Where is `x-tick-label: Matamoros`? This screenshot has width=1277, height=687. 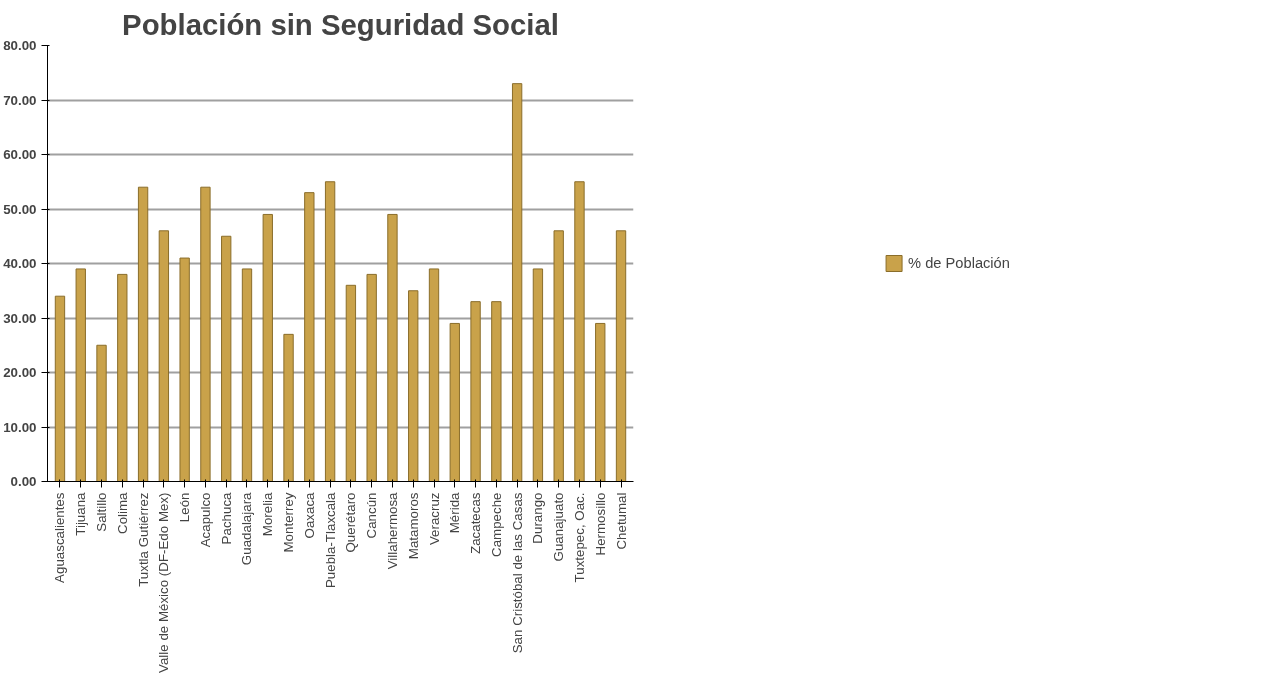
x-tick-label: Matamoros is located at coordinates (413, 526).